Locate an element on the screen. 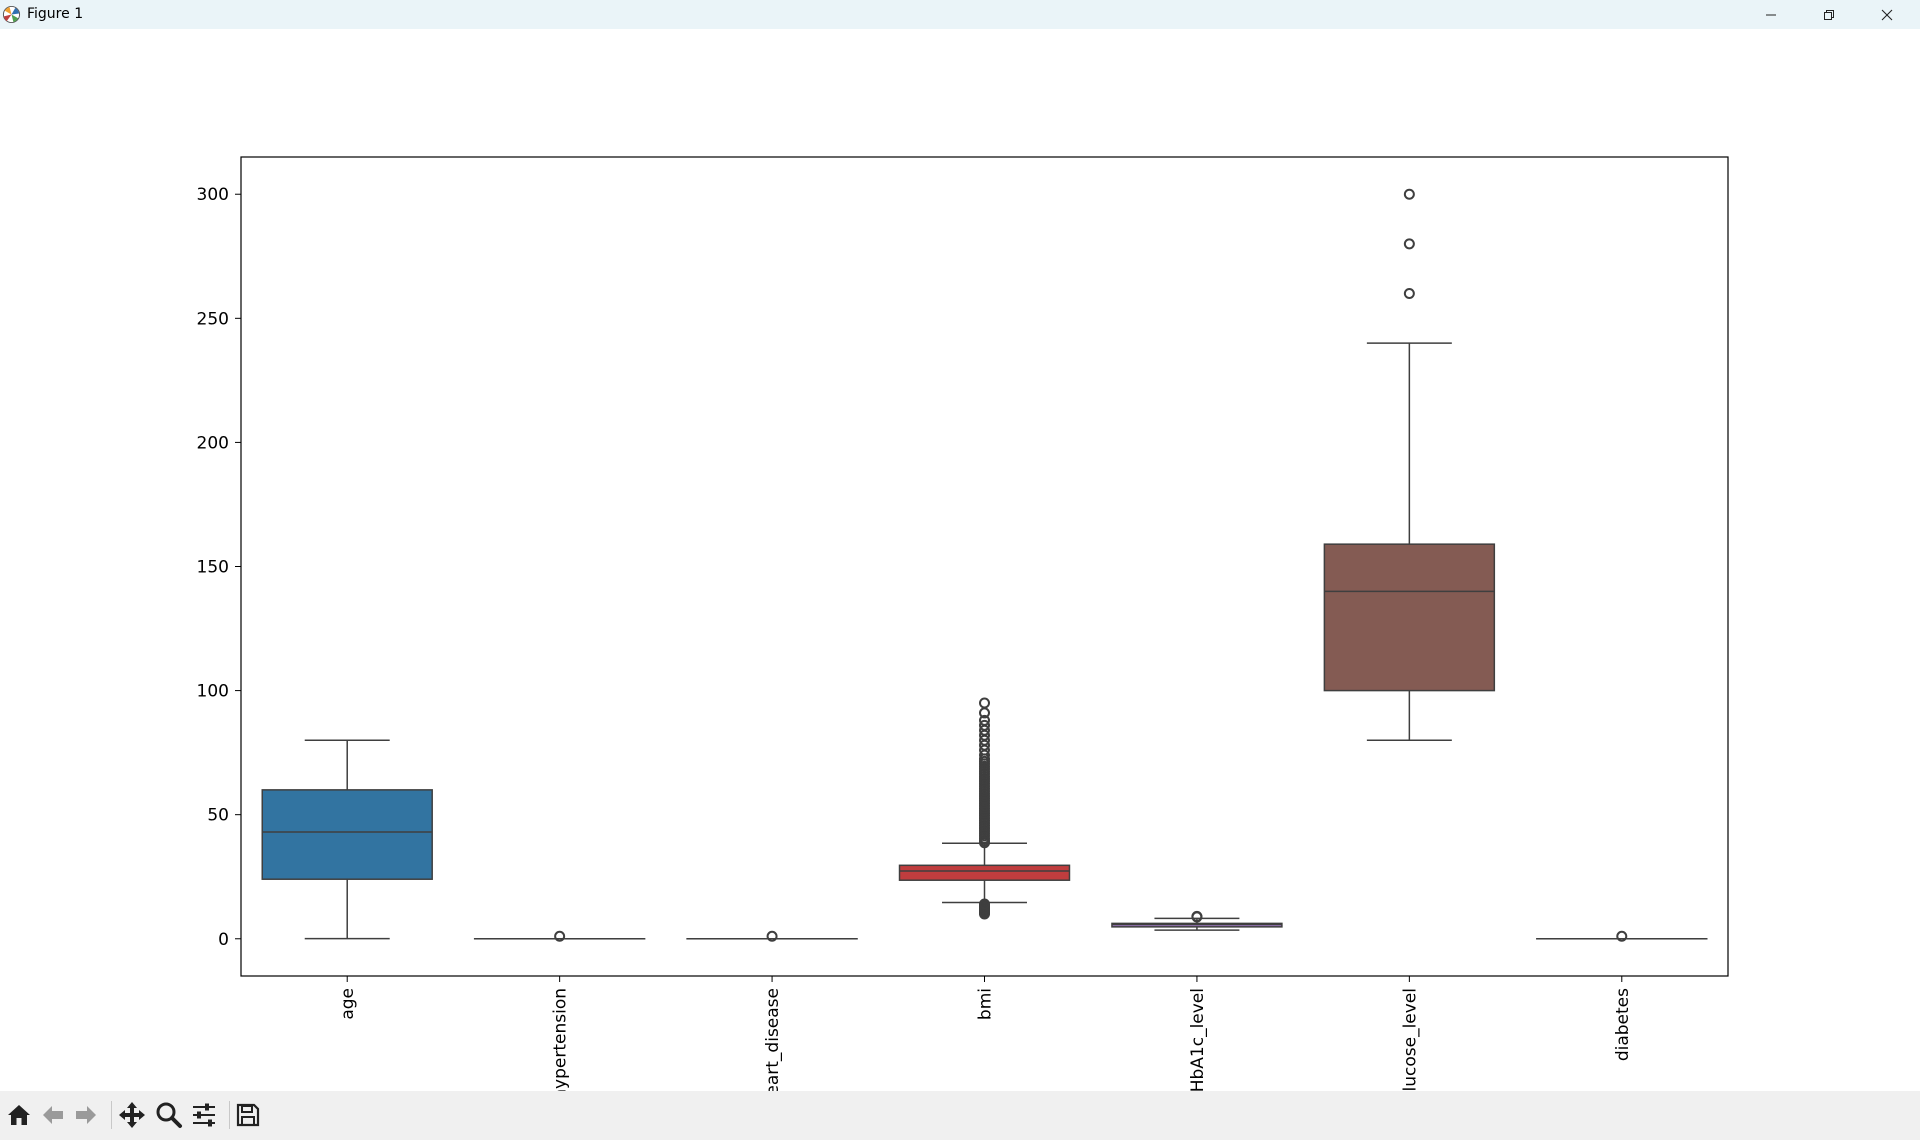 The image size is (1920, 1140). save-button is located at coordinates (248, 1115).